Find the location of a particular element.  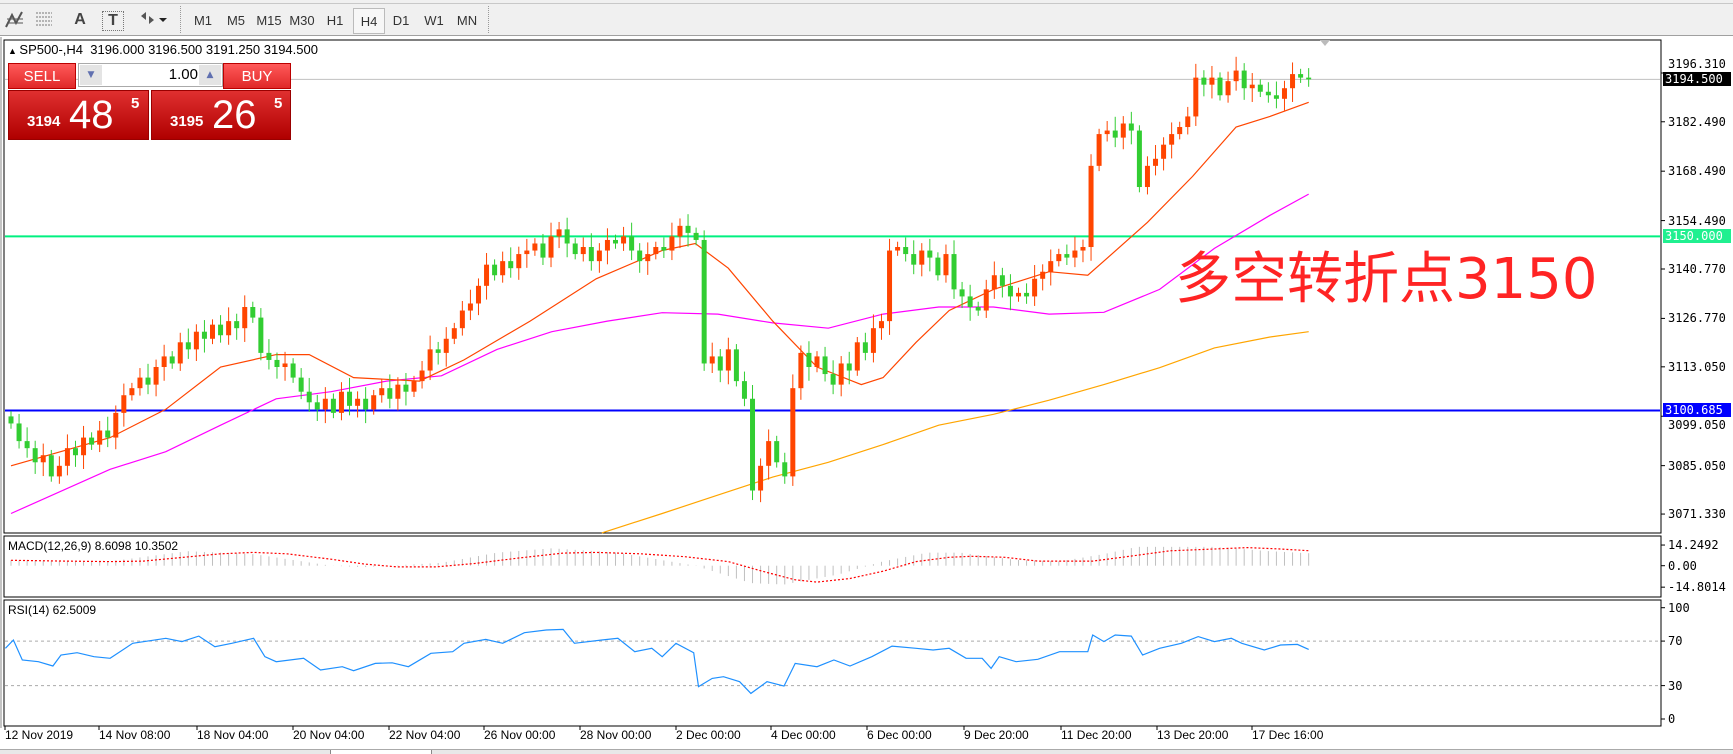

sell-price: 3194 48 5 is located at coordinates (78, 115).